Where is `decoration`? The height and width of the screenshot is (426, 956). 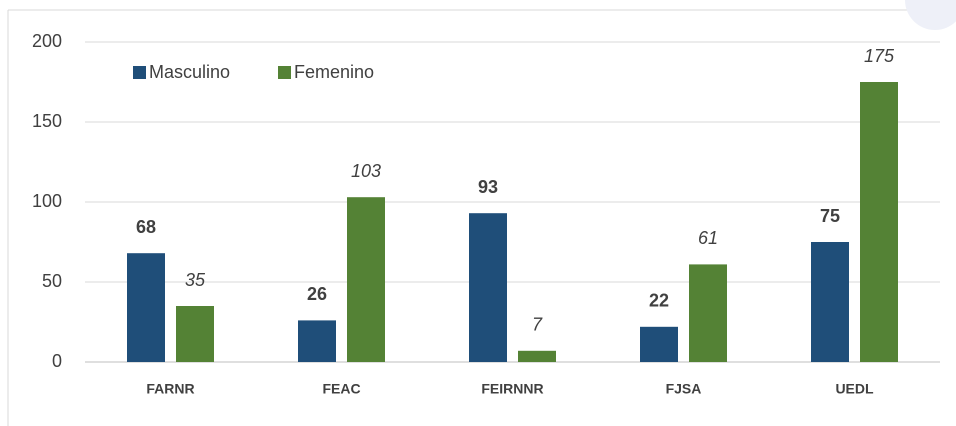 decoration is located at coordinates (930, 15).